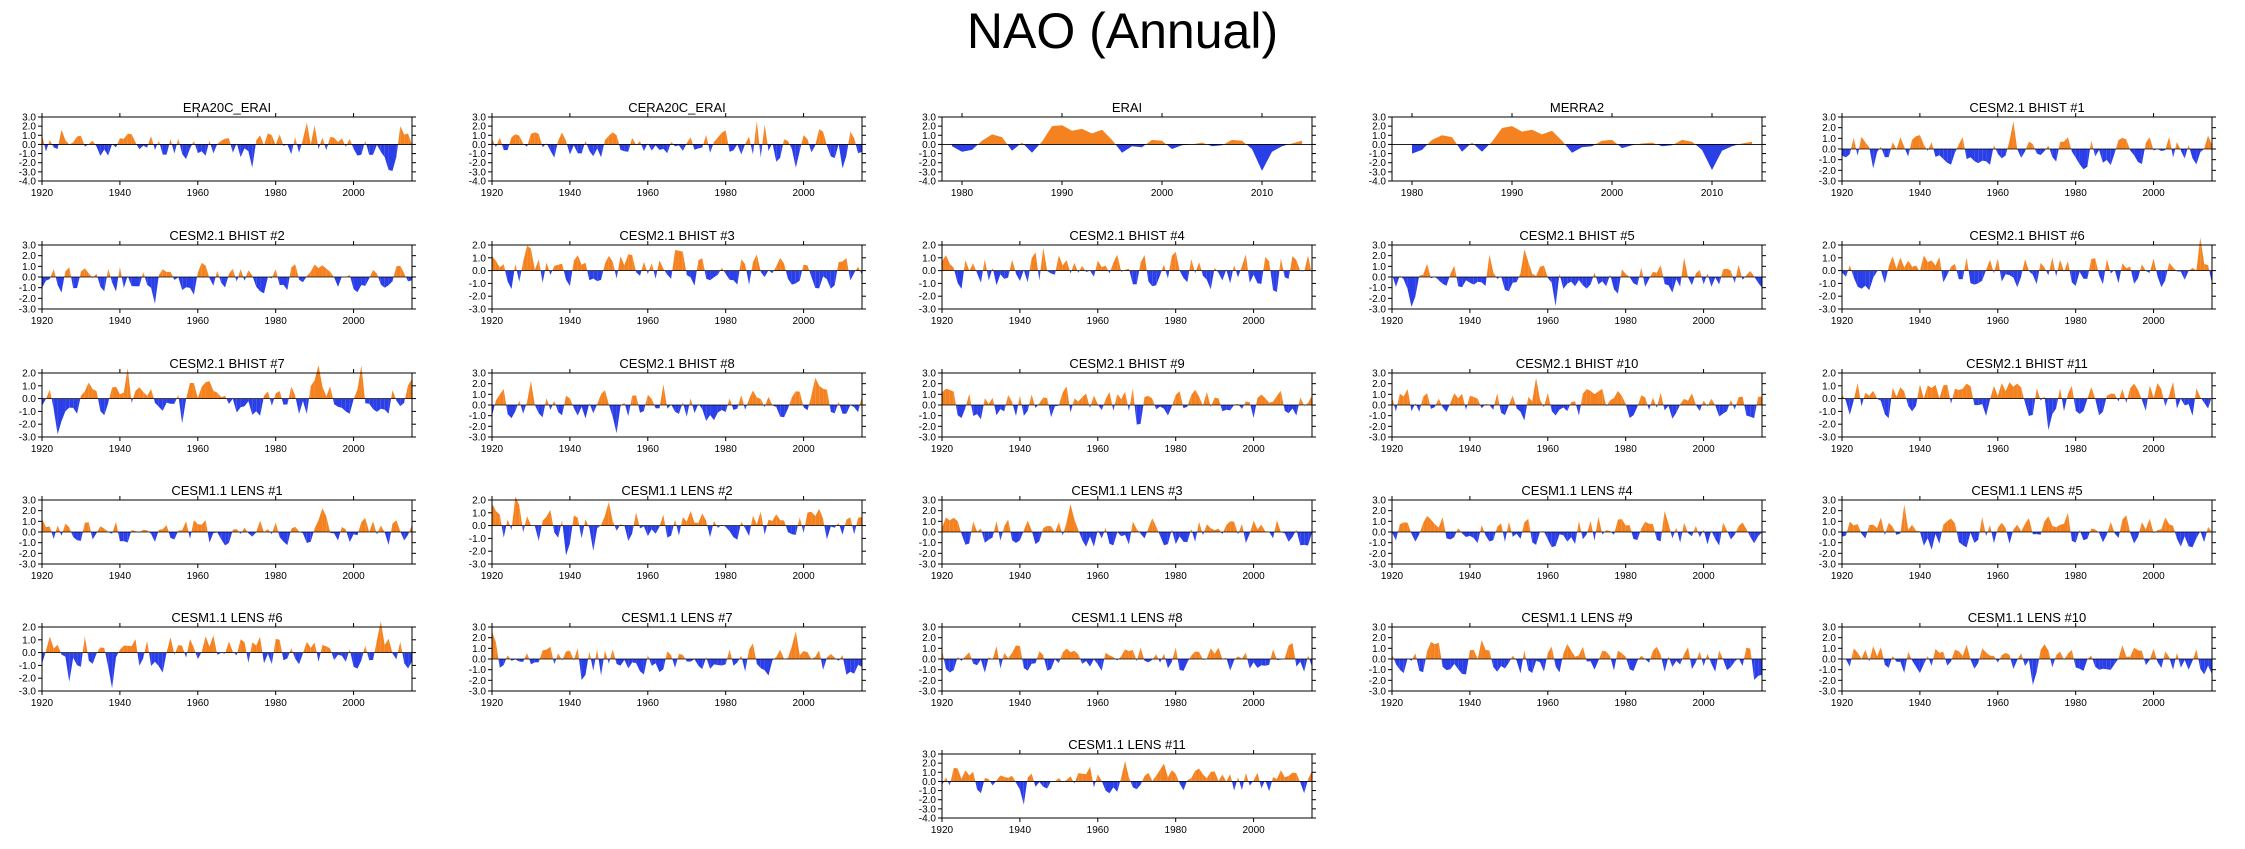  What do you see at coordinates (1920, 576) in the screenshot?
I see `x-tick-label: 1940` at bounding box center [1920, 576].